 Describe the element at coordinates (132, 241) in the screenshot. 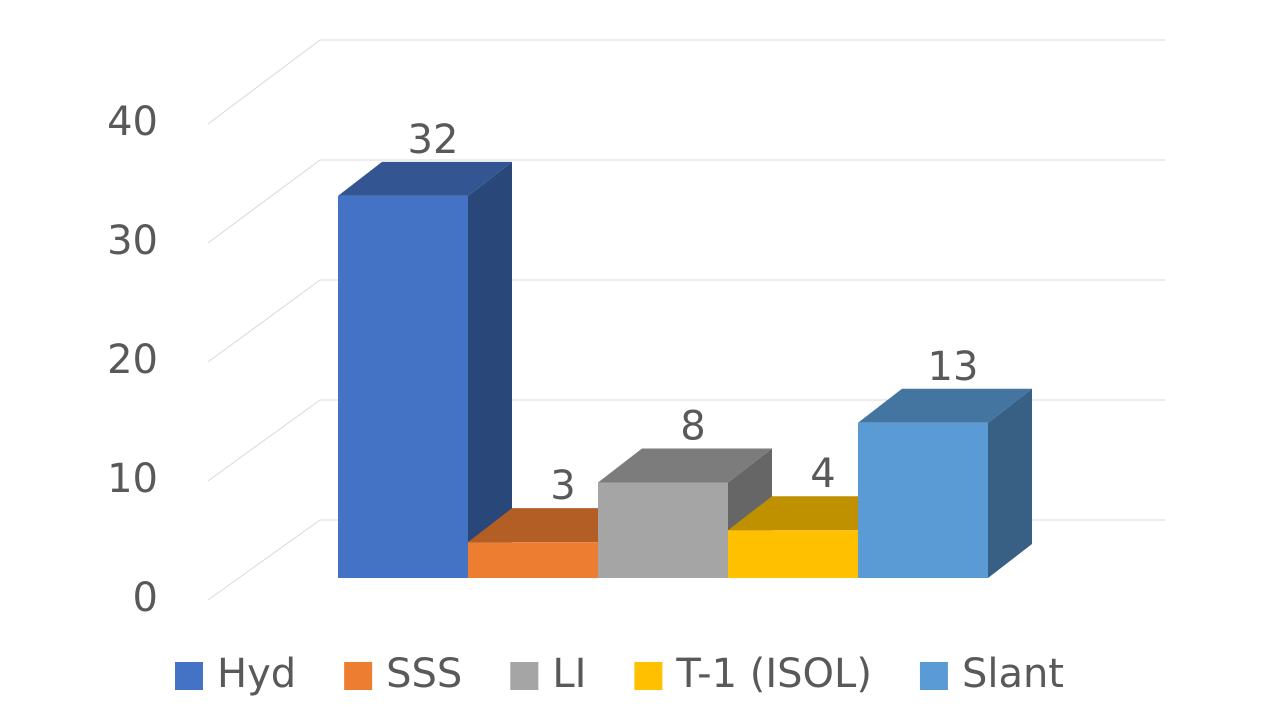

I see `y-tick-label: 30` at that location.